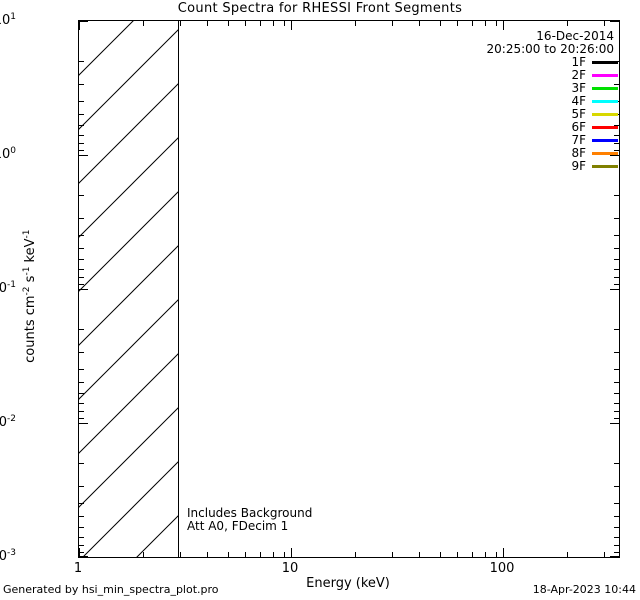 This screenshot has width=640, height=600. I want to click on hatched-excluded-region, so click(129, 289).